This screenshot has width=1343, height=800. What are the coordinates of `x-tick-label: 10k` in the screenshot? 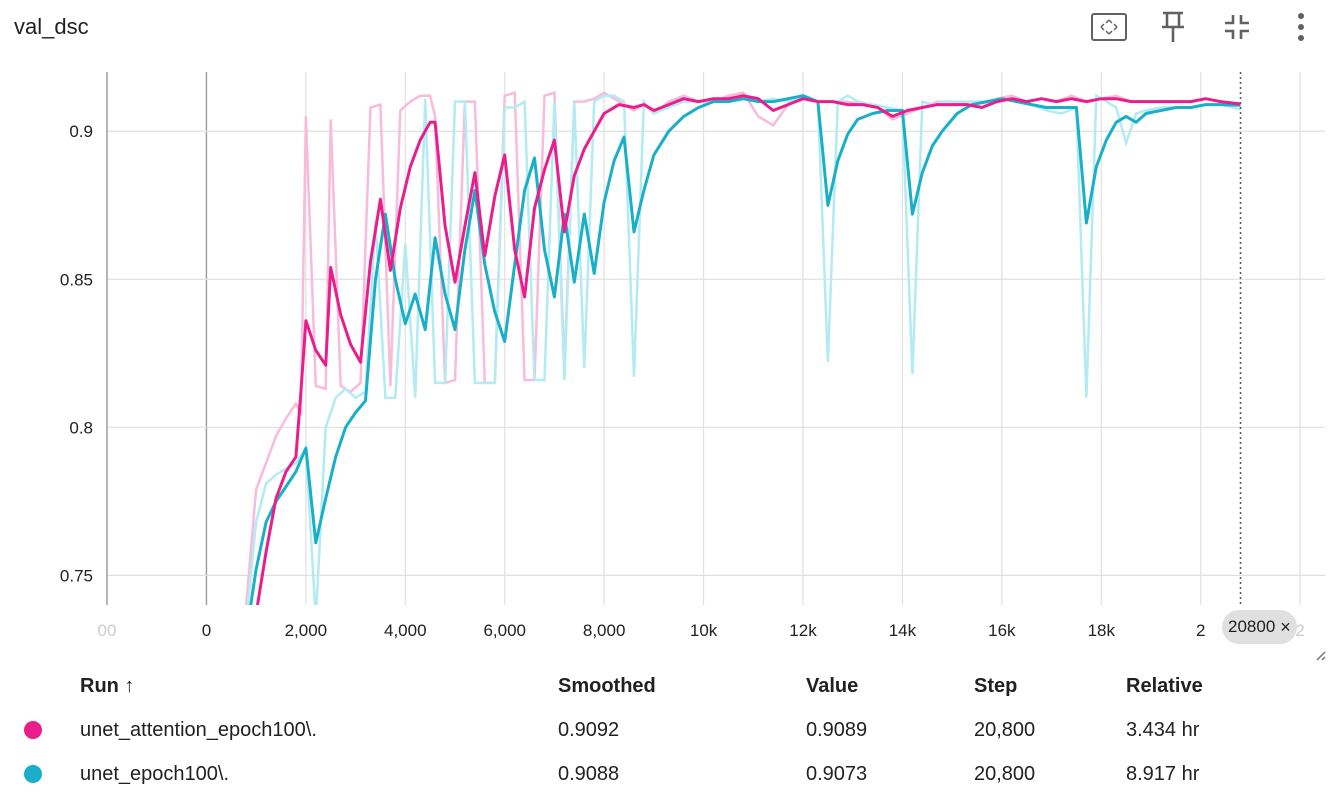 It's located at (704, 630).